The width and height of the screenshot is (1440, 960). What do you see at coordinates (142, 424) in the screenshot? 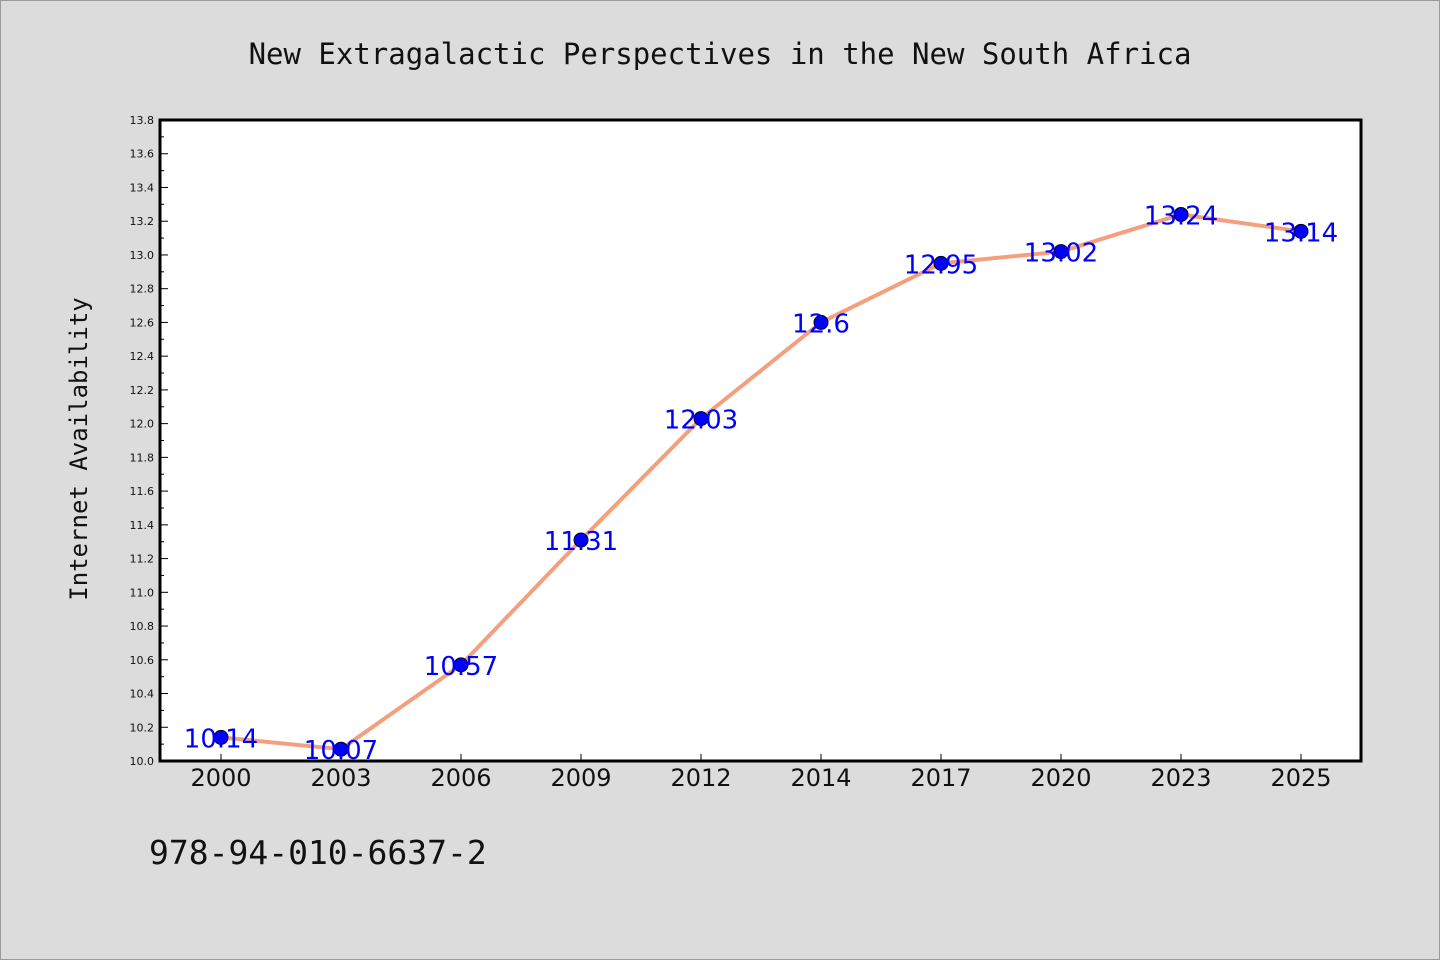
I see `y-tick-label: 12.0` at bounding box center [142, 424].